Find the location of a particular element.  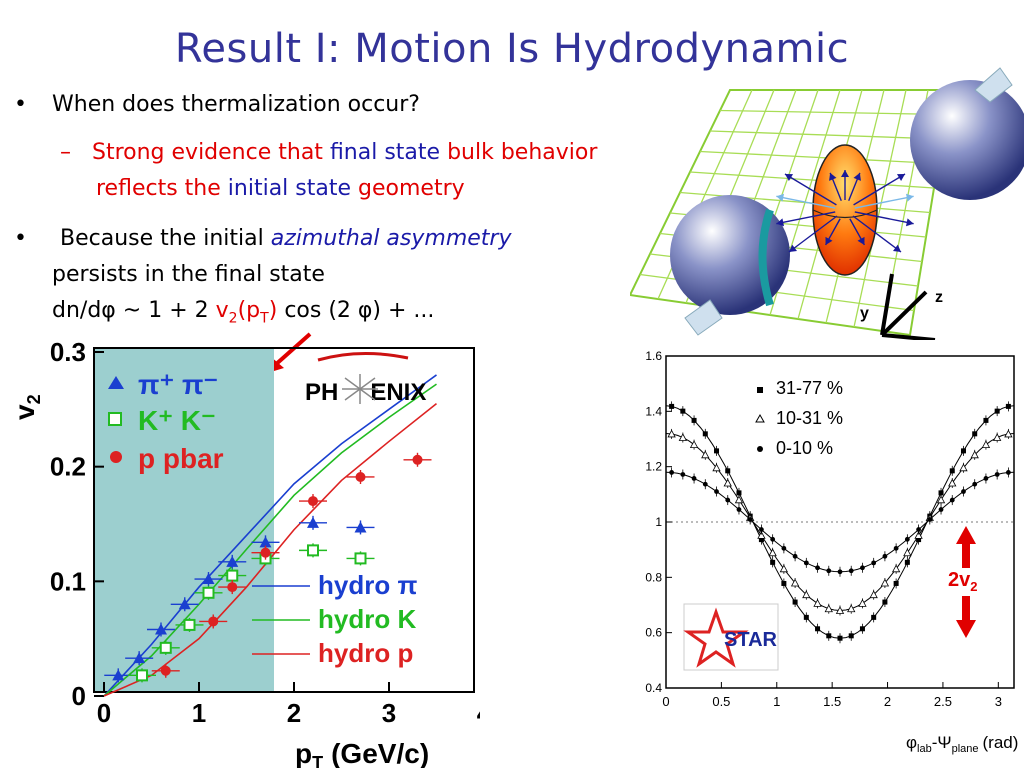

svg-text: STAR is located at coordinates (751, 640).